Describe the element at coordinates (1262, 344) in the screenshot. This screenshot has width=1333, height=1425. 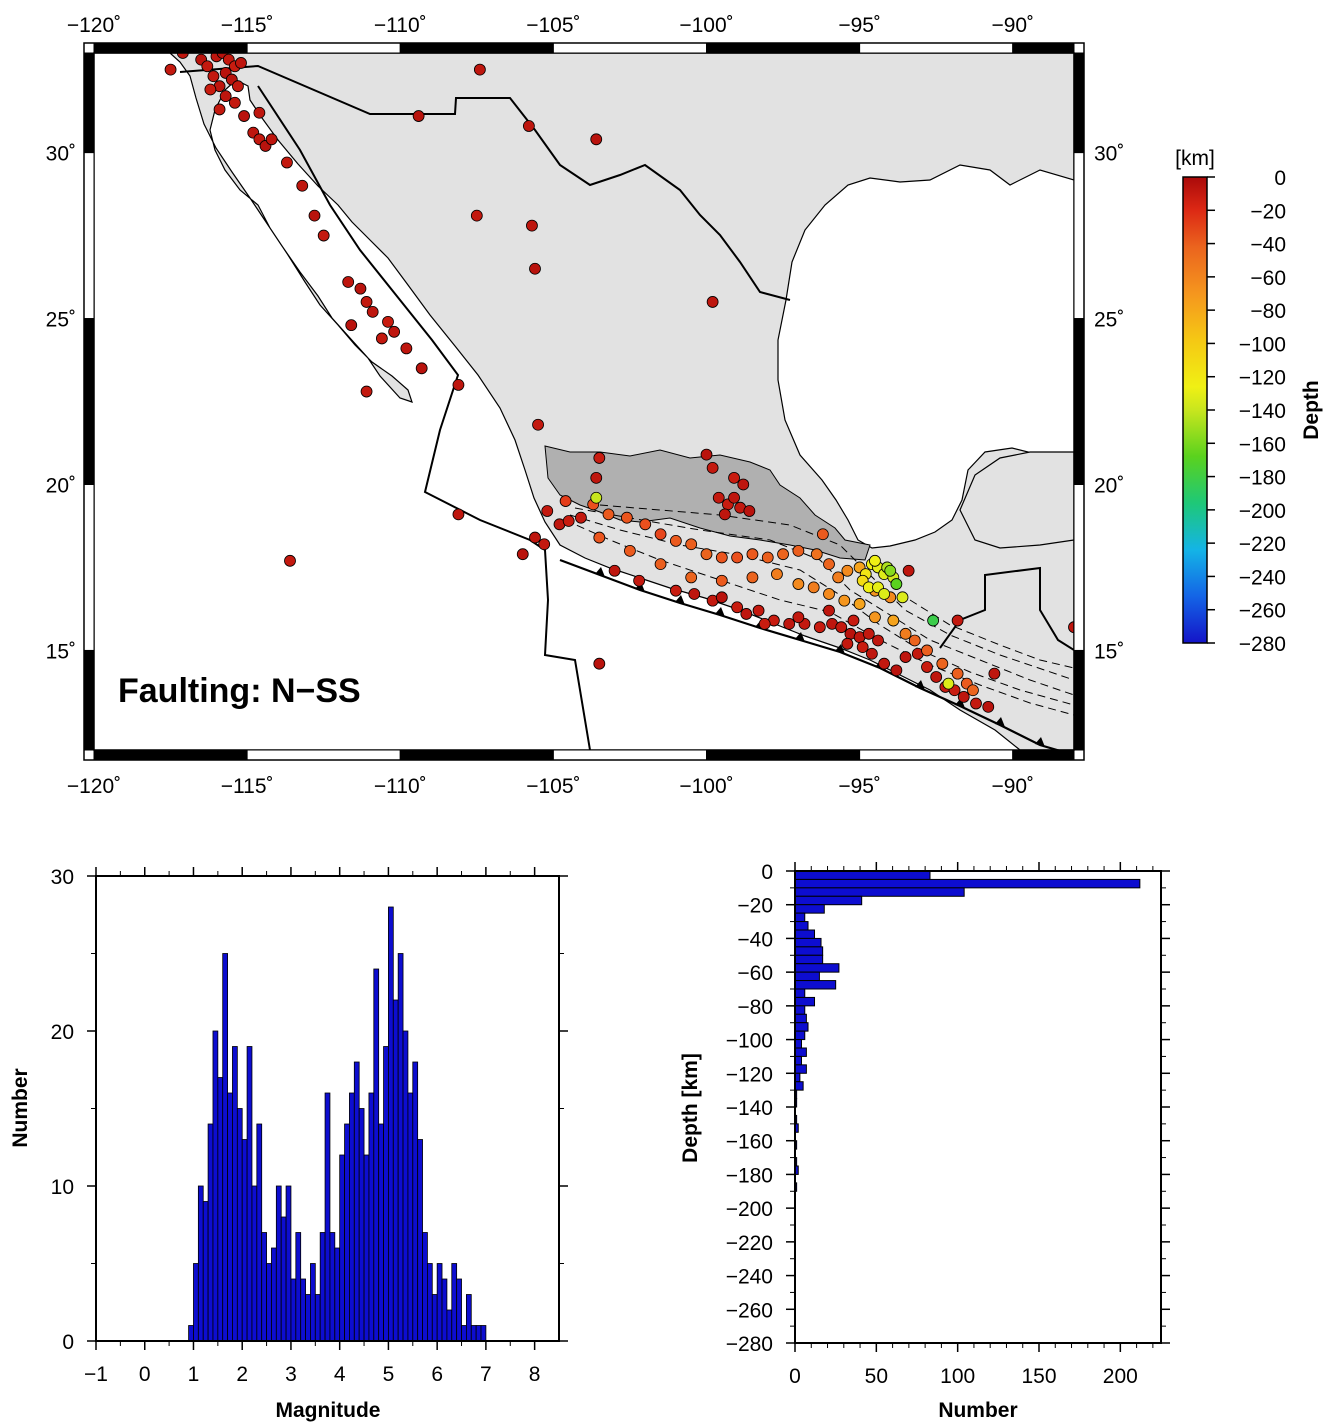
I see `colorbar-tick-label: −100` at that location.